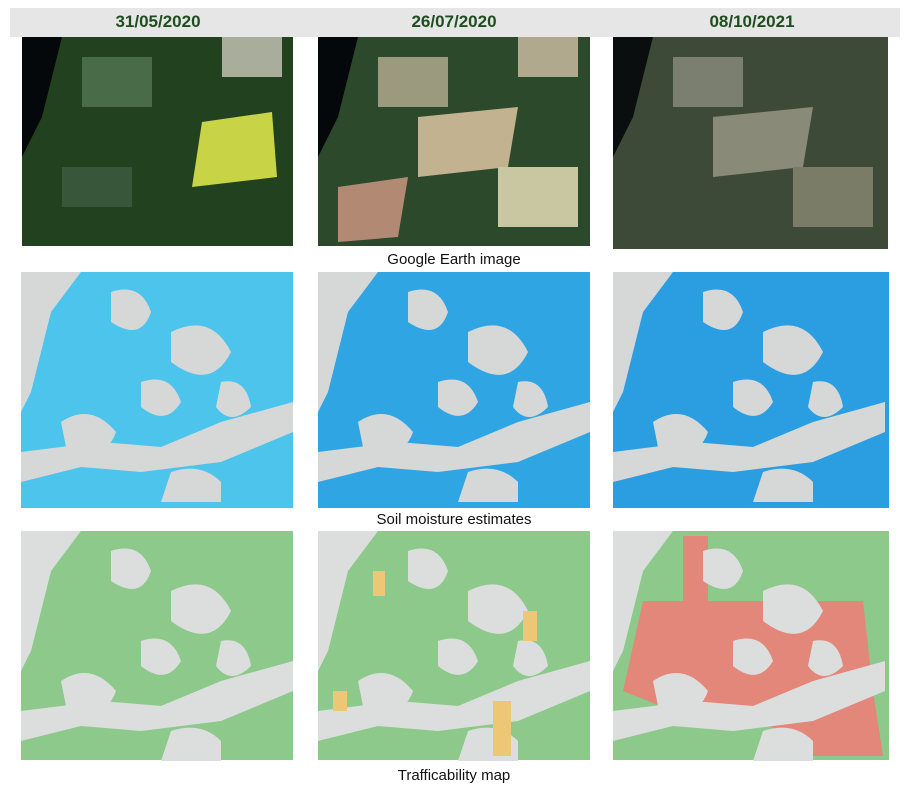 This screenshot has width=910, height=801. What do you see at coordinates (454, 775) in the screenshot?
I see `caption: Trafficability map` at bounding box center [454, 775].